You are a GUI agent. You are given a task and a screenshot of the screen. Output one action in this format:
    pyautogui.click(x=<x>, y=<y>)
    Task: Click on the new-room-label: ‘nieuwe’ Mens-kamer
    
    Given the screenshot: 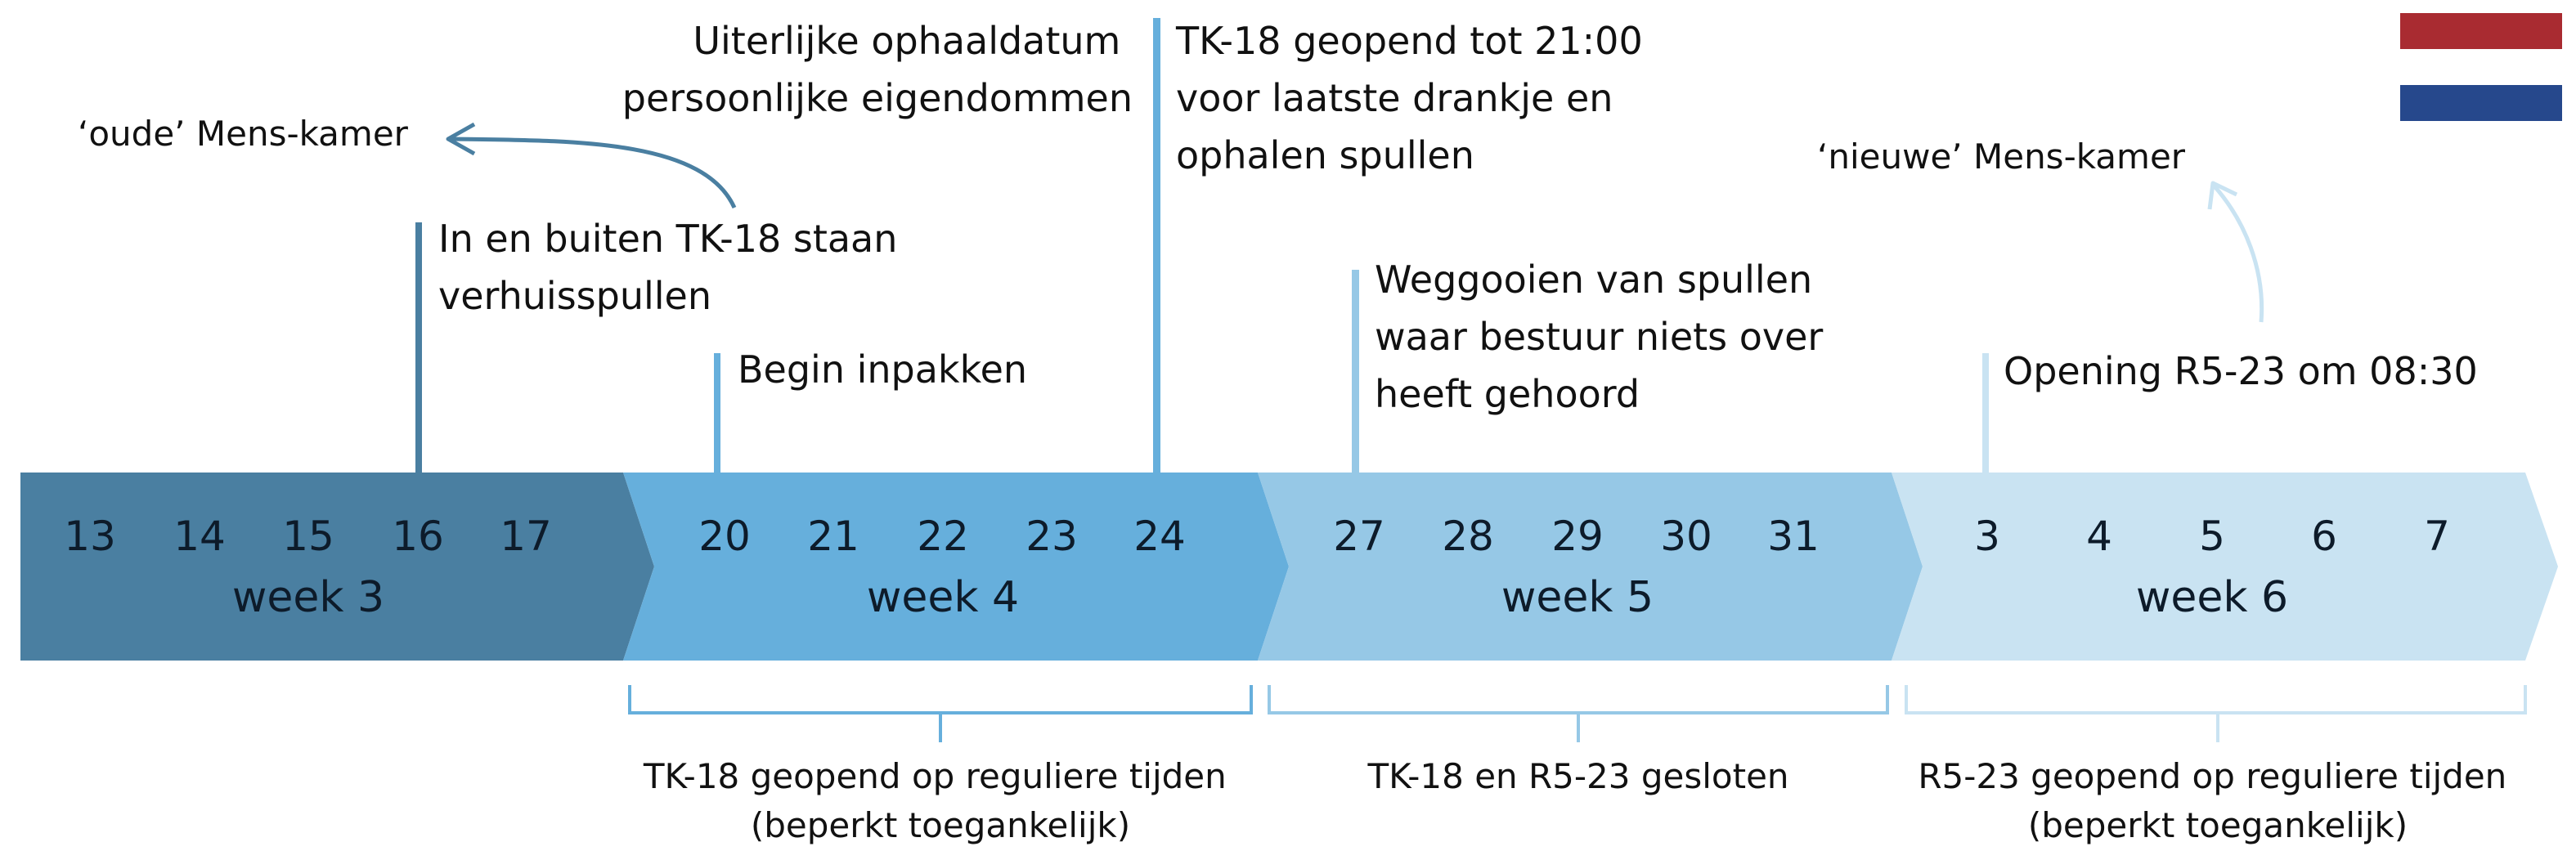 What is the action you would take?
    pyautogui.click(x=2001, y=157)
    